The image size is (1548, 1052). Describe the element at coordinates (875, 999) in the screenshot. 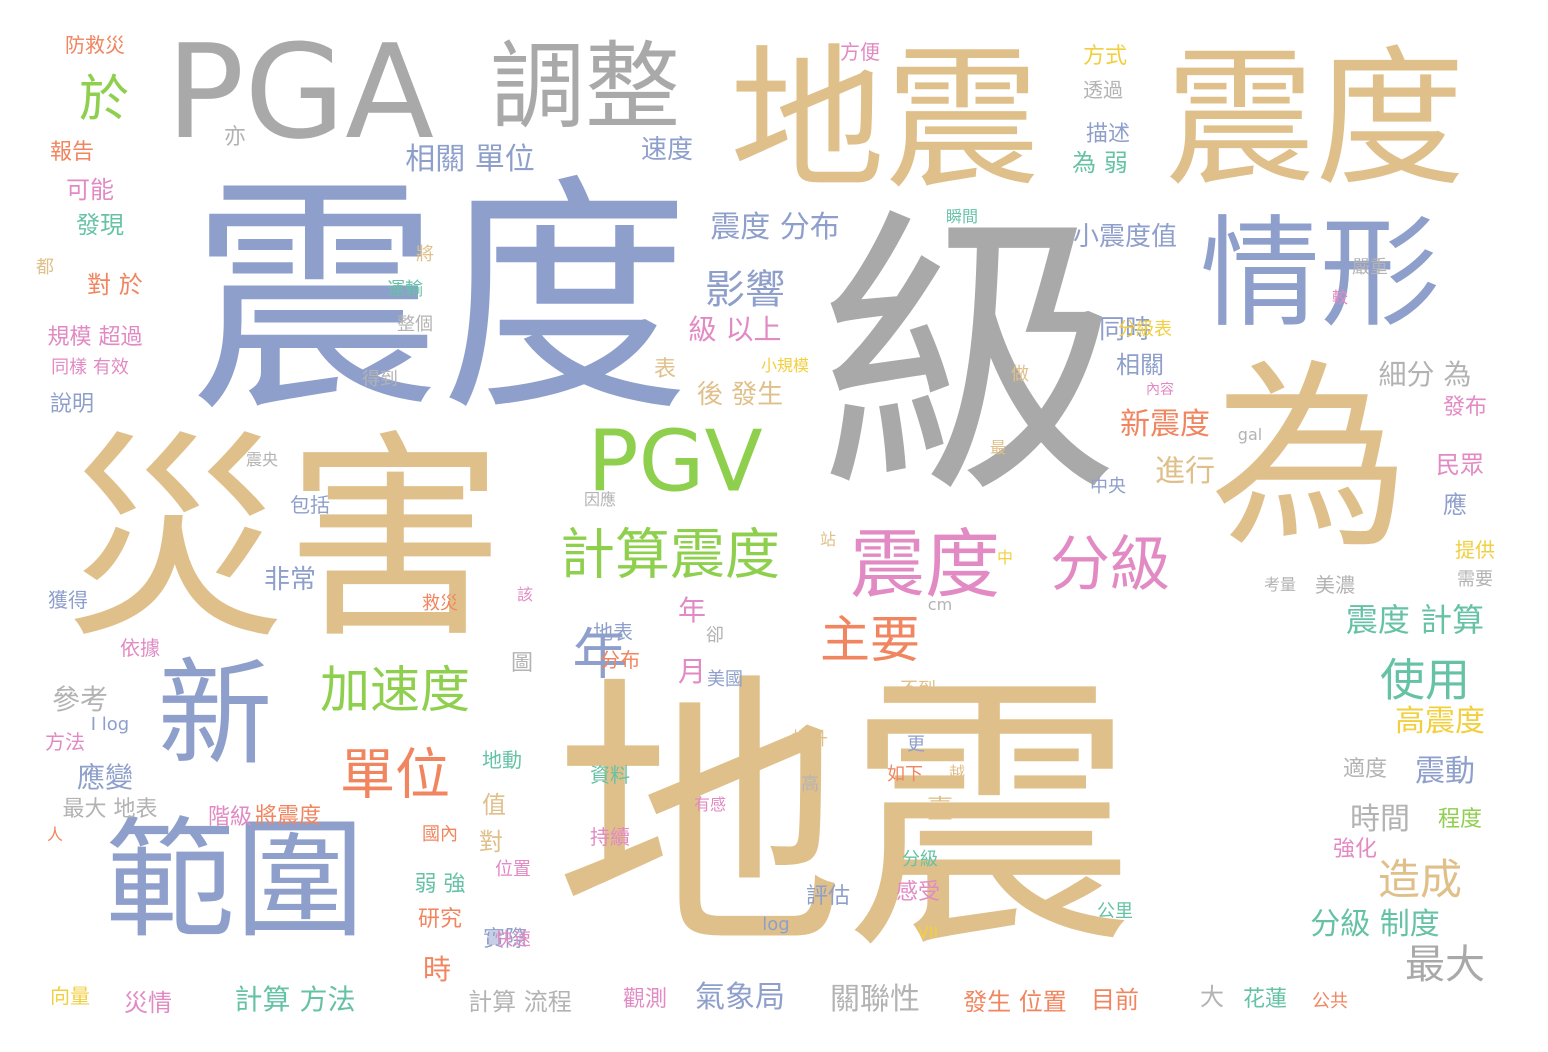

I see `cloud-word: 關聯性` at that location.